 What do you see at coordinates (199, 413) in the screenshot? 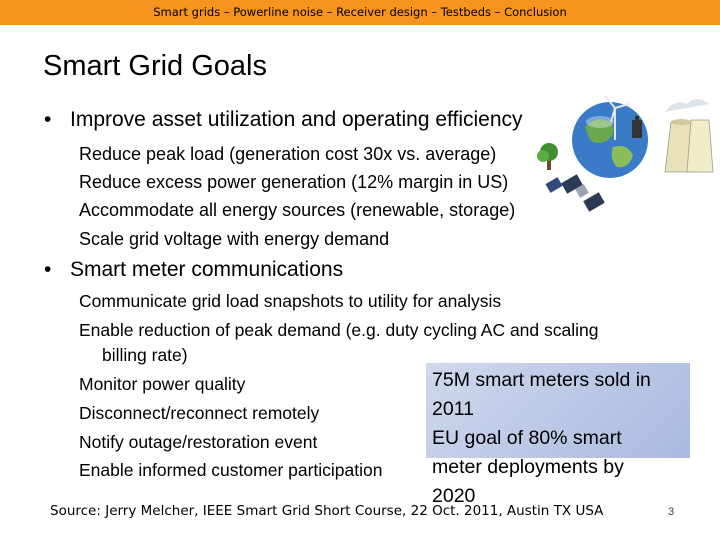
I see `subitem-disconnect: Disconnect/reconnect remotely` at bounding box center [199, 413].